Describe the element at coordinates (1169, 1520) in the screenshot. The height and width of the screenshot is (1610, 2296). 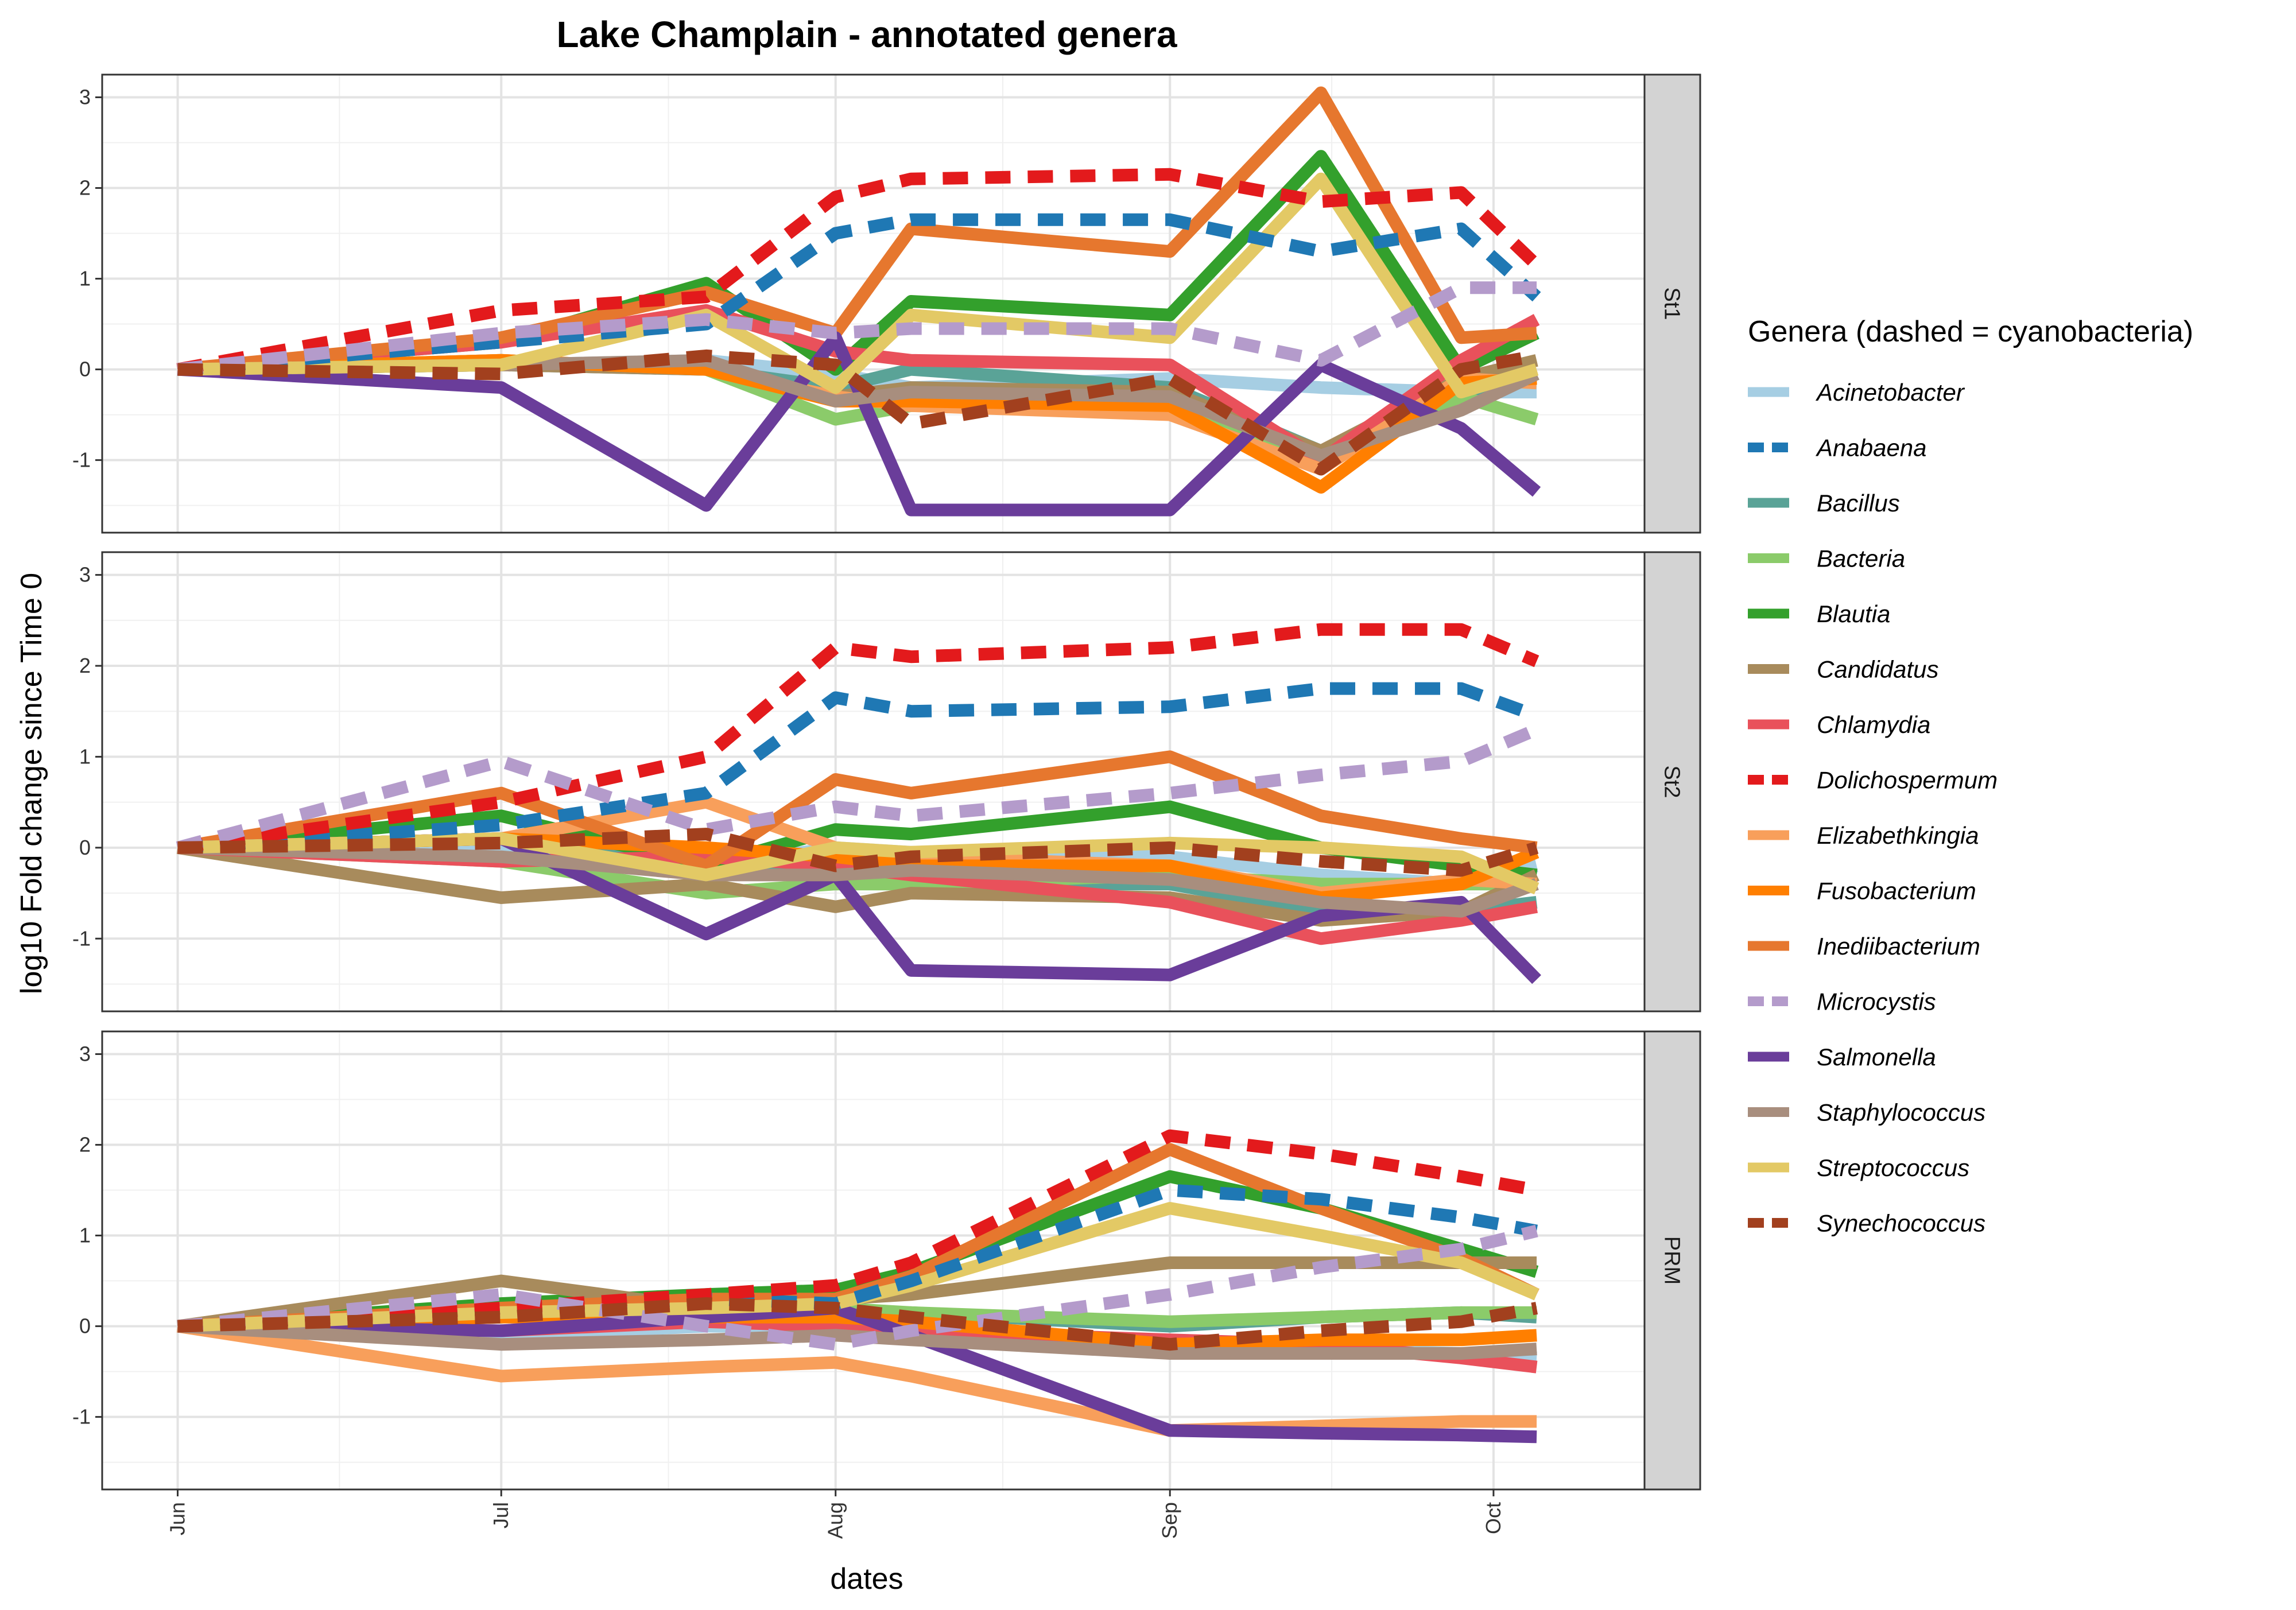
I see `x-tick-label: Sep` at that location.